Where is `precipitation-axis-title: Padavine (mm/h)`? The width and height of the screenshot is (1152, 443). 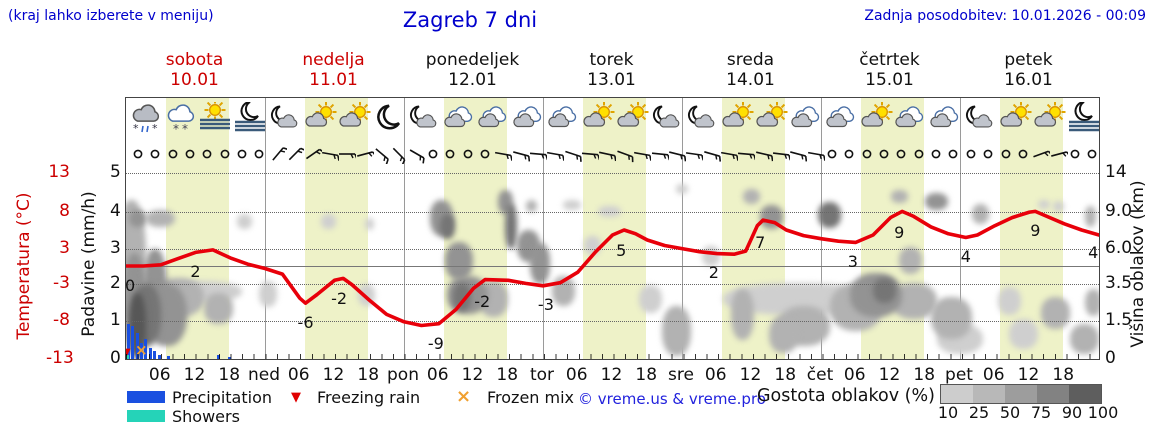 precipitation-axis-title: Padavine (mm/h) is located at coordinates (89, 264).